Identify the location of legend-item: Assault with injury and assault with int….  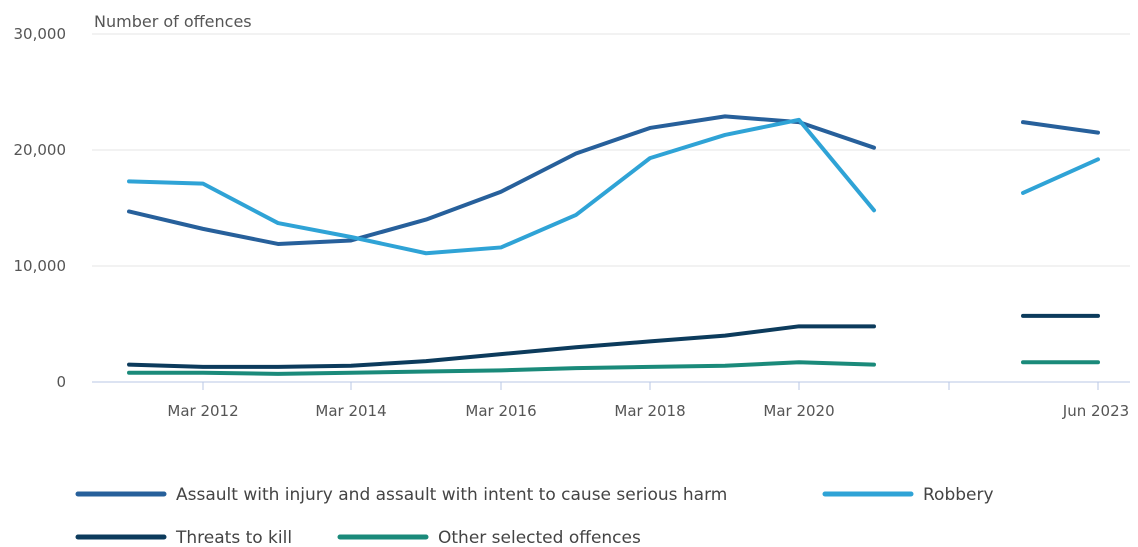
(401, 495).